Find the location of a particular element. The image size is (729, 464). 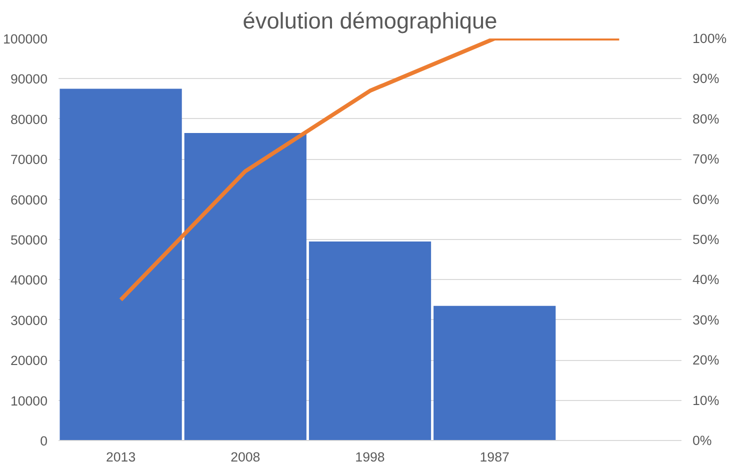

y2-tick-label: 100% is located at coordinates (709, 38).